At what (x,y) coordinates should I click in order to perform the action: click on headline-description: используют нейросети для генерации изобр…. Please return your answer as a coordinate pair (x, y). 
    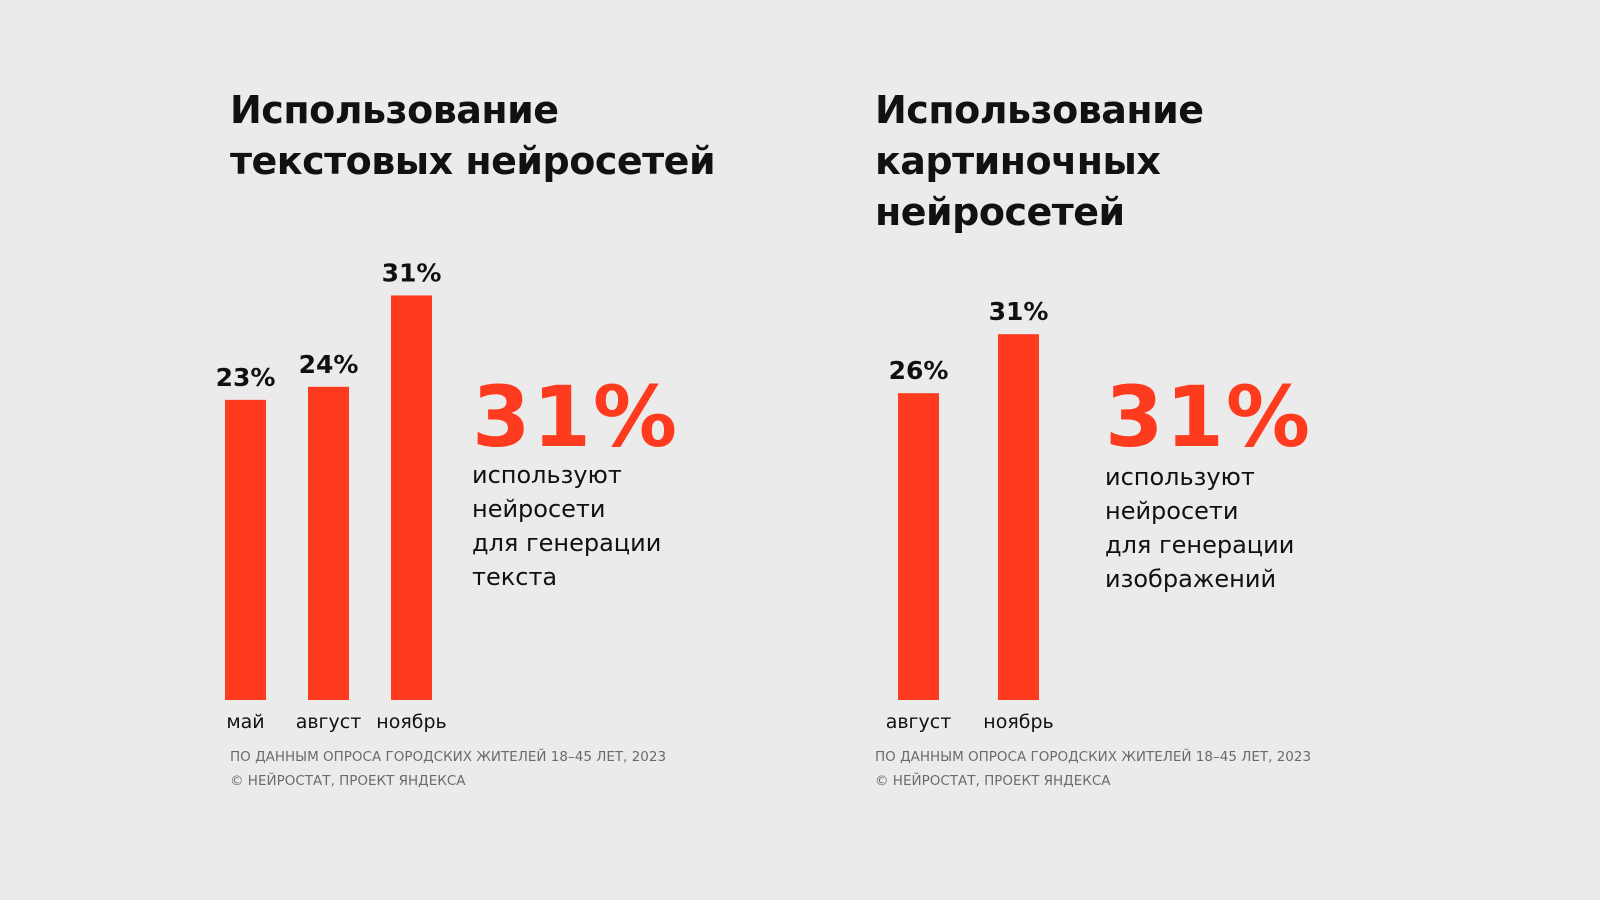
    Looking at the image, I should click on (1200, 528).